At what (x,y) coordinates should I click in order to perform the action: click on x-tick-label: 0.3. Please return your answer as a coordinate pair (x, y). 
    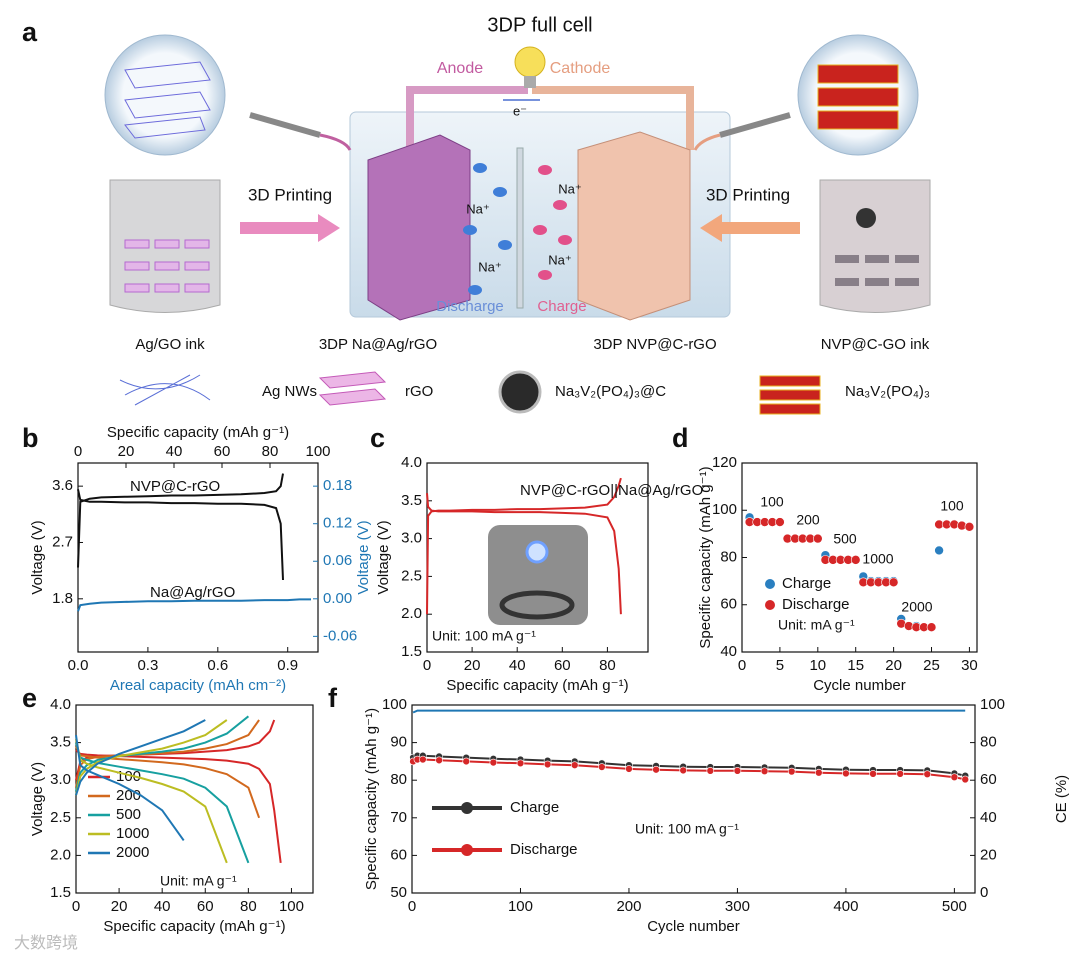
    Looking at the image, I should click on (147, 665).